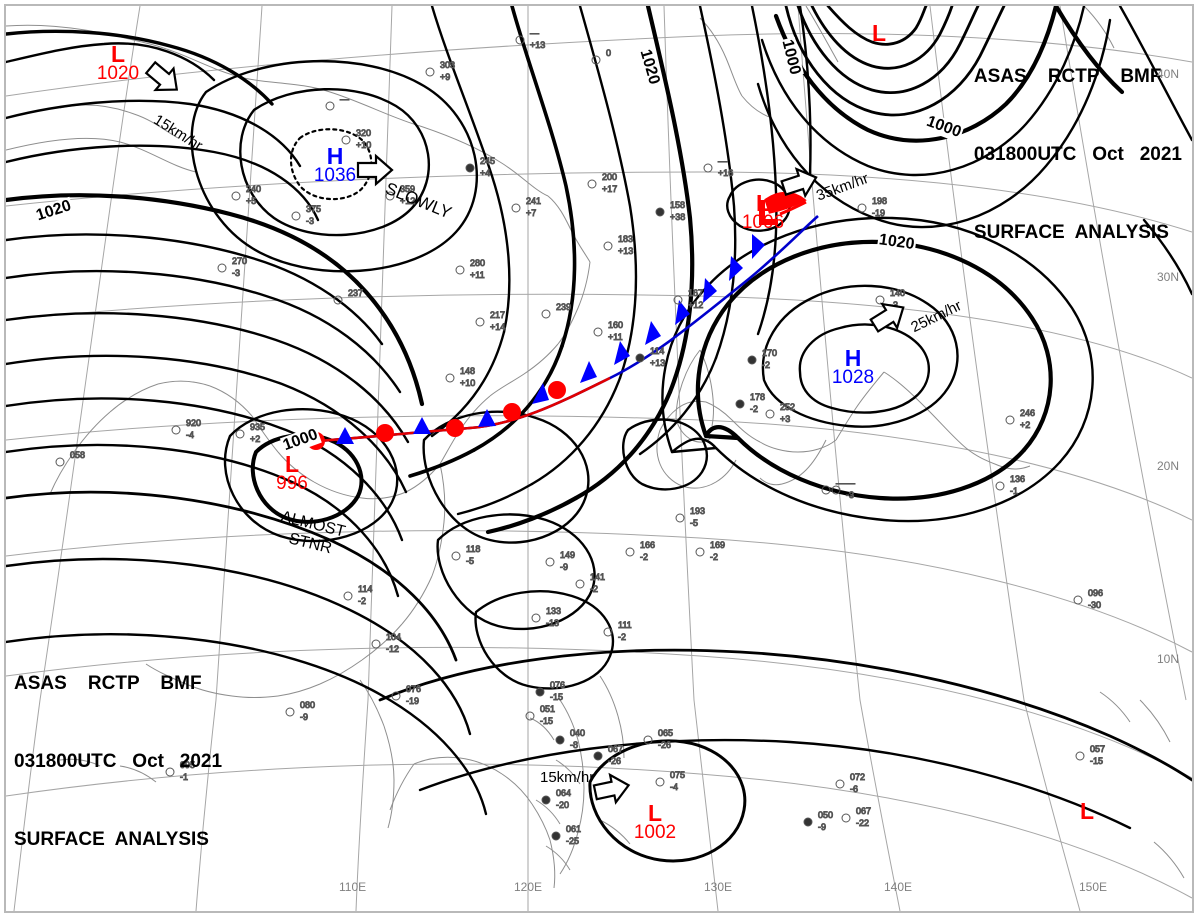 The height and width of the screenshot is (919, 1200). Describe the element at coordinates (497, 315) in the screenshot. I see `svg-text: 217` at that location.